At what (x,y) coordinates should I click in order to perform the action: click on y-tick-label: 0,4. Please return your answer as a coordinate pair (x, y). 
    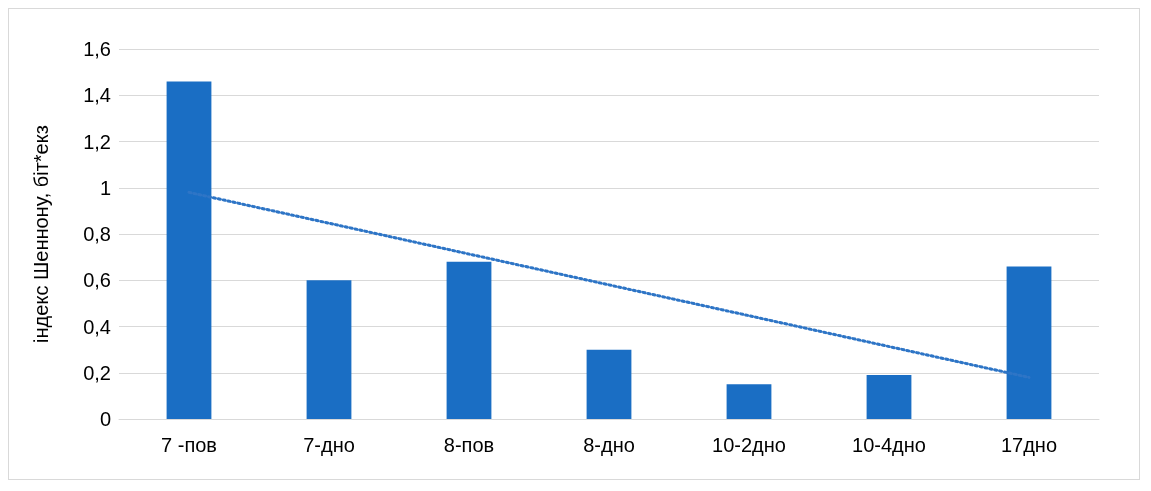
    Looking at the image, I should click on (97, 326).